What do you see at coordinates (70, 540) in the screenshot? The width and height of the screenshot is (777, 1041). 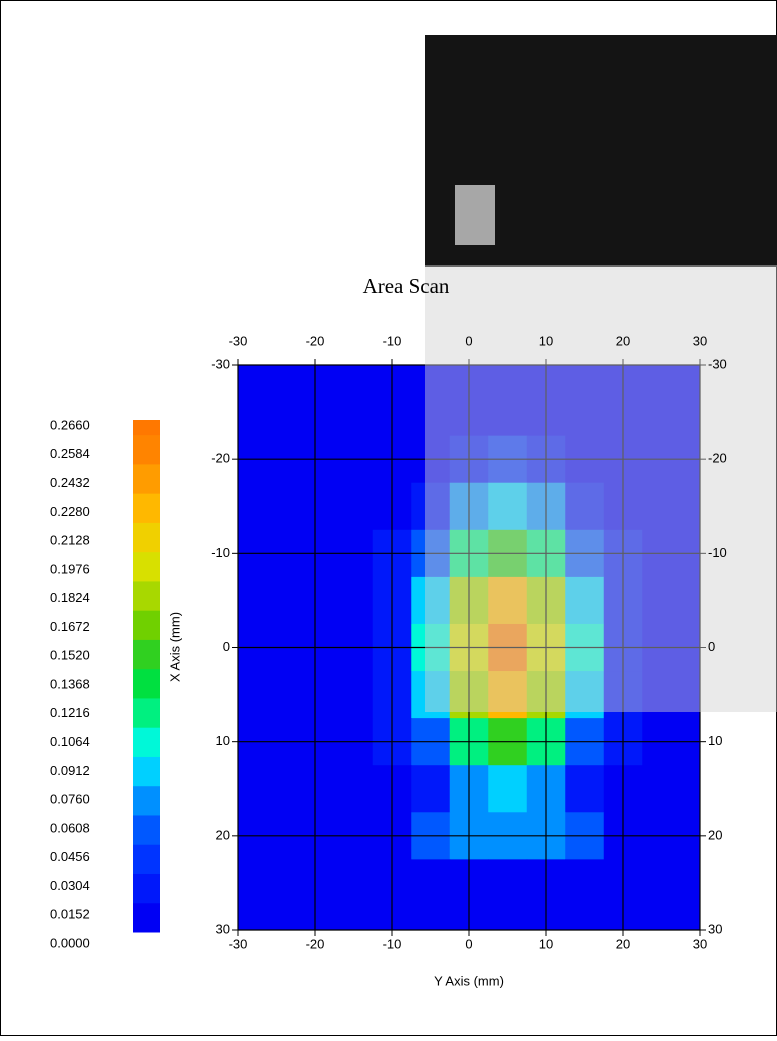 I see `colorbar-label: 0.2128` at bounding box center [70, 540].